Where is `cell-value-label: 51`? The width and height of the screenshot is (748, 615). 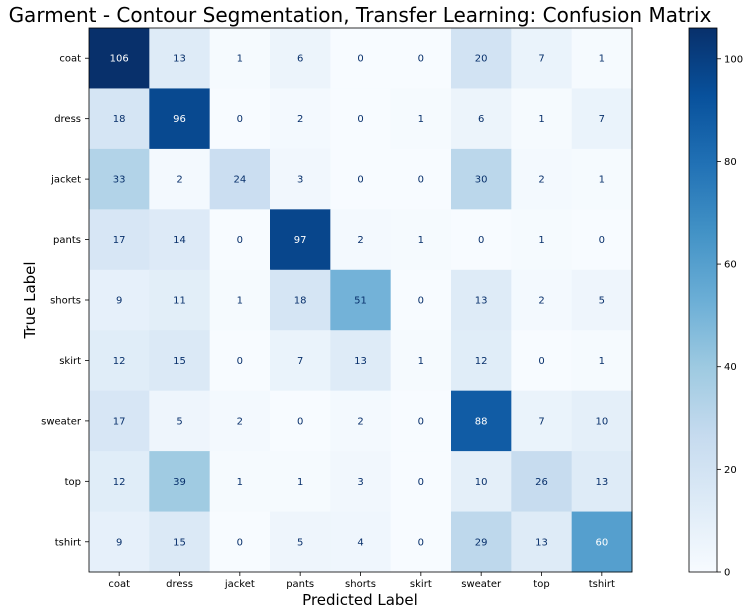
cell-value-label: 51 is located at coordinates (360, 301).